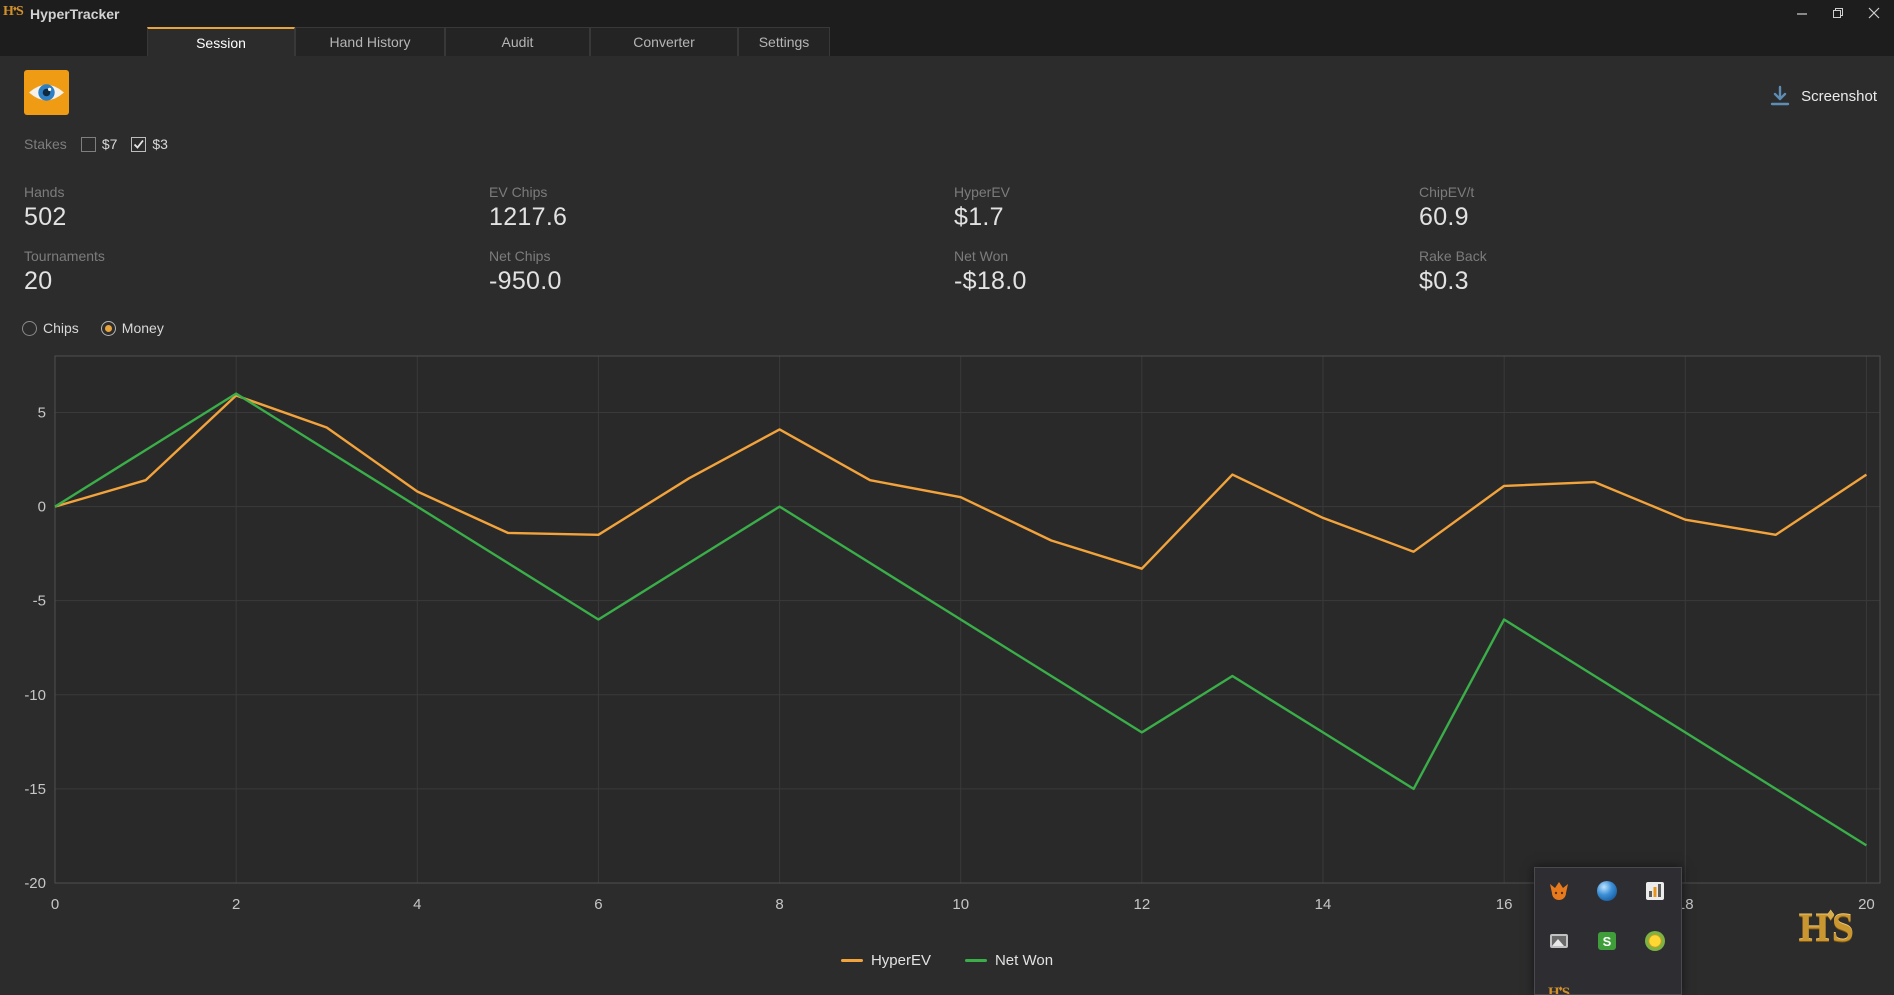 Image resolution: width=1894 pixels, height=995 pixels. Describe the element at coordinates (42, 507) in the screenshot. I see `y-tick-label: 0` at that location.